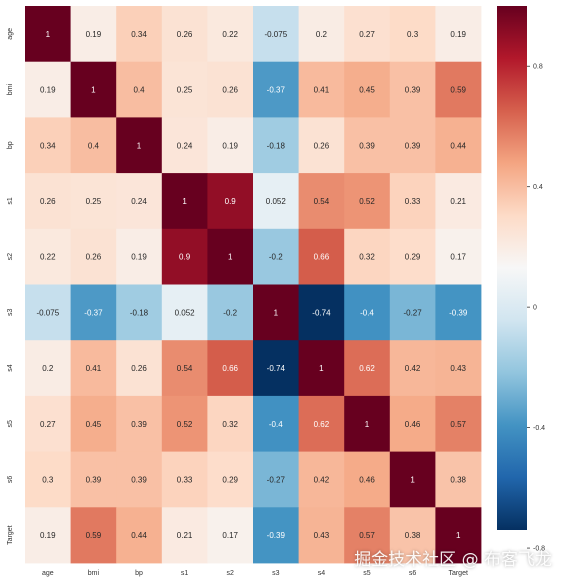 The image size is (566, 580). I want to click on cell-value-label-s6-Target: 0.38, so click(458, 479).